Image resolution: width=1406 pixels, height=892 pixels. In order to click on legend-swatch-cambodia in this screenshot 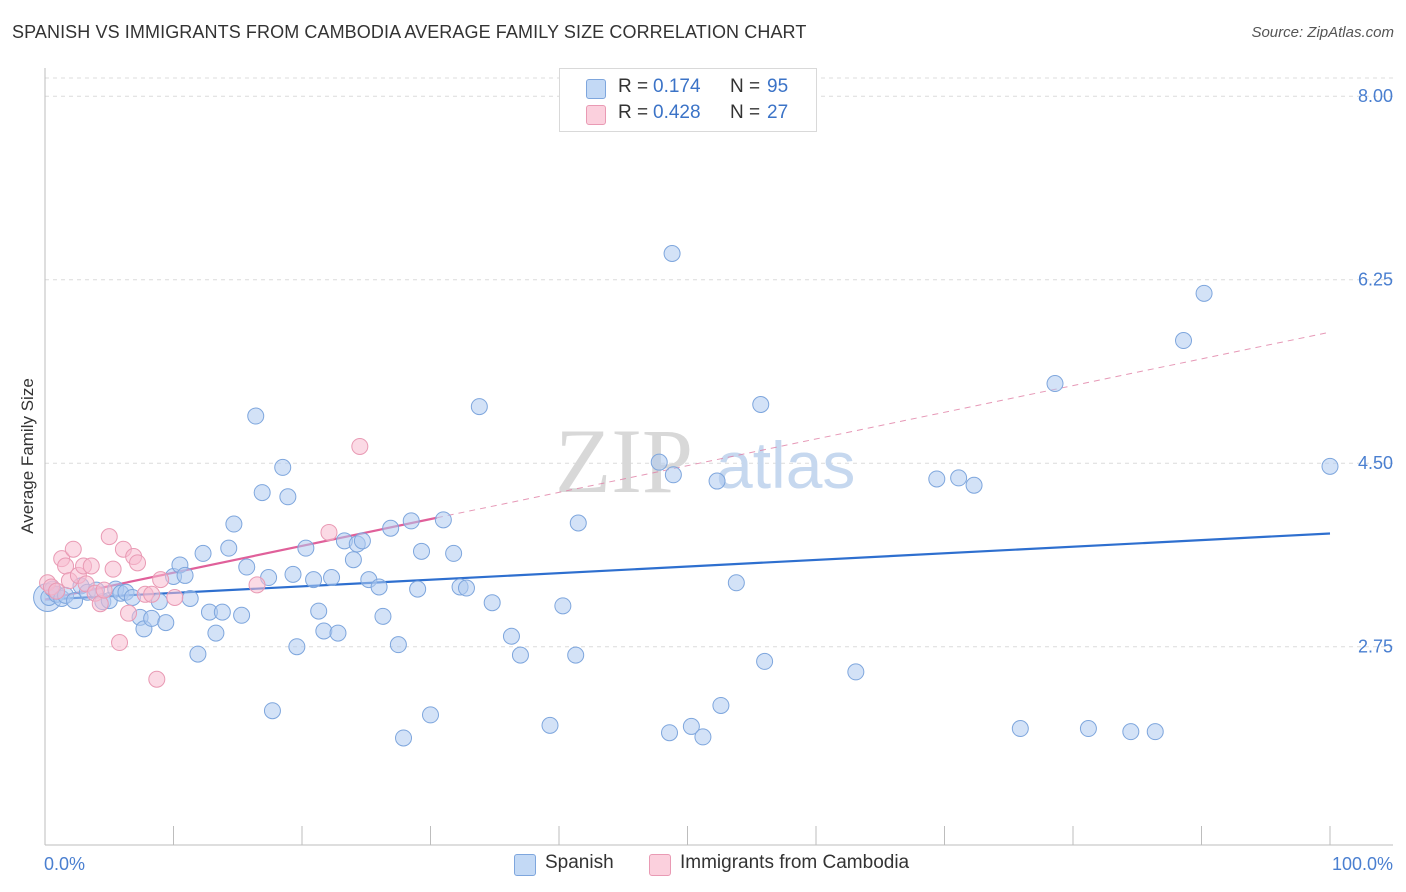, I will do `click(596, 115)`.